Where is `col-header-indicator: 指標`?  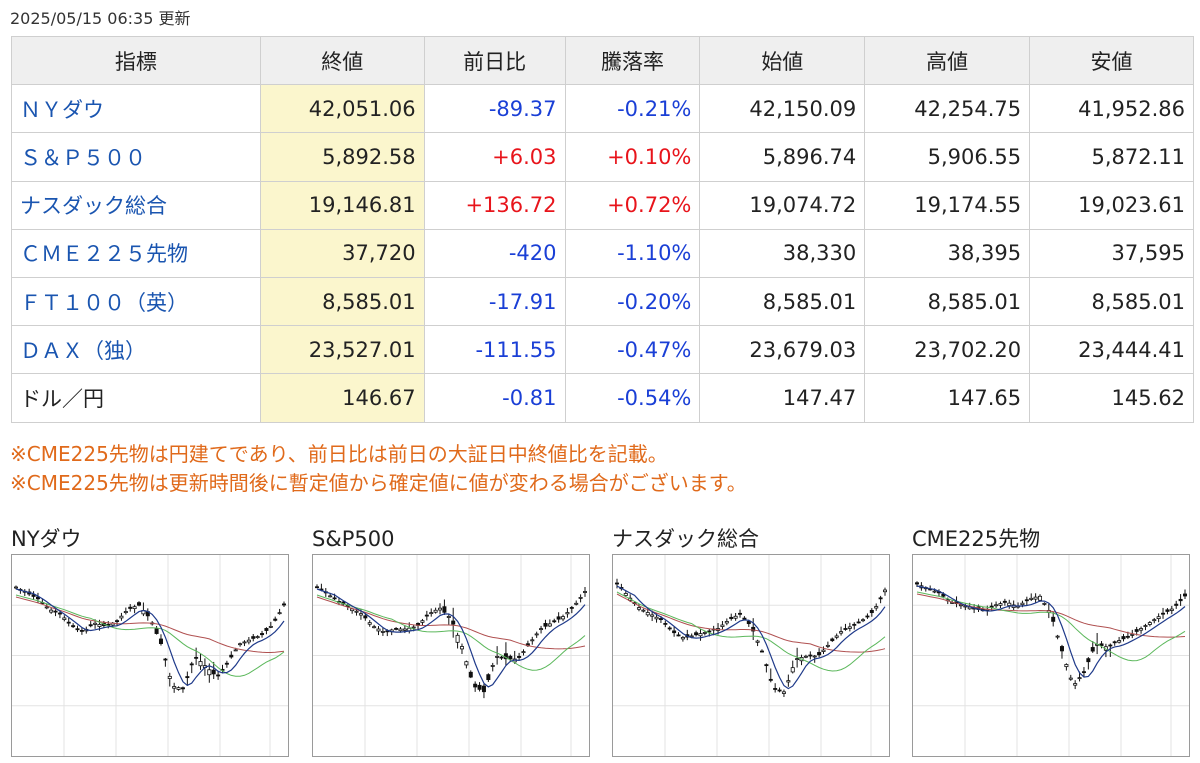 col-header-indicator: 指標 is located at coordinates (136, 60).